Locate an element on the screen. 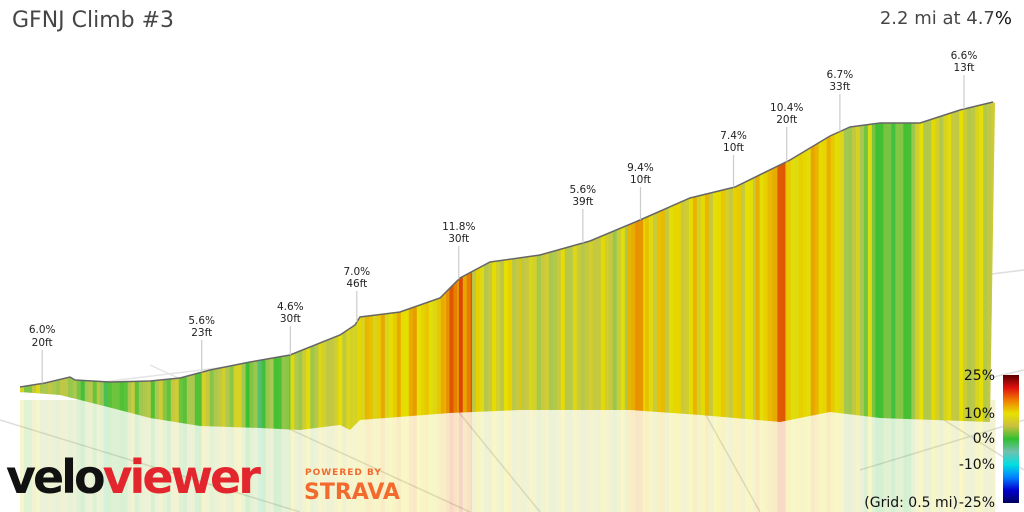 This screenshot has width=1024, height=512. annotation-grade: 7.0% is located at coordinates (356, 272).